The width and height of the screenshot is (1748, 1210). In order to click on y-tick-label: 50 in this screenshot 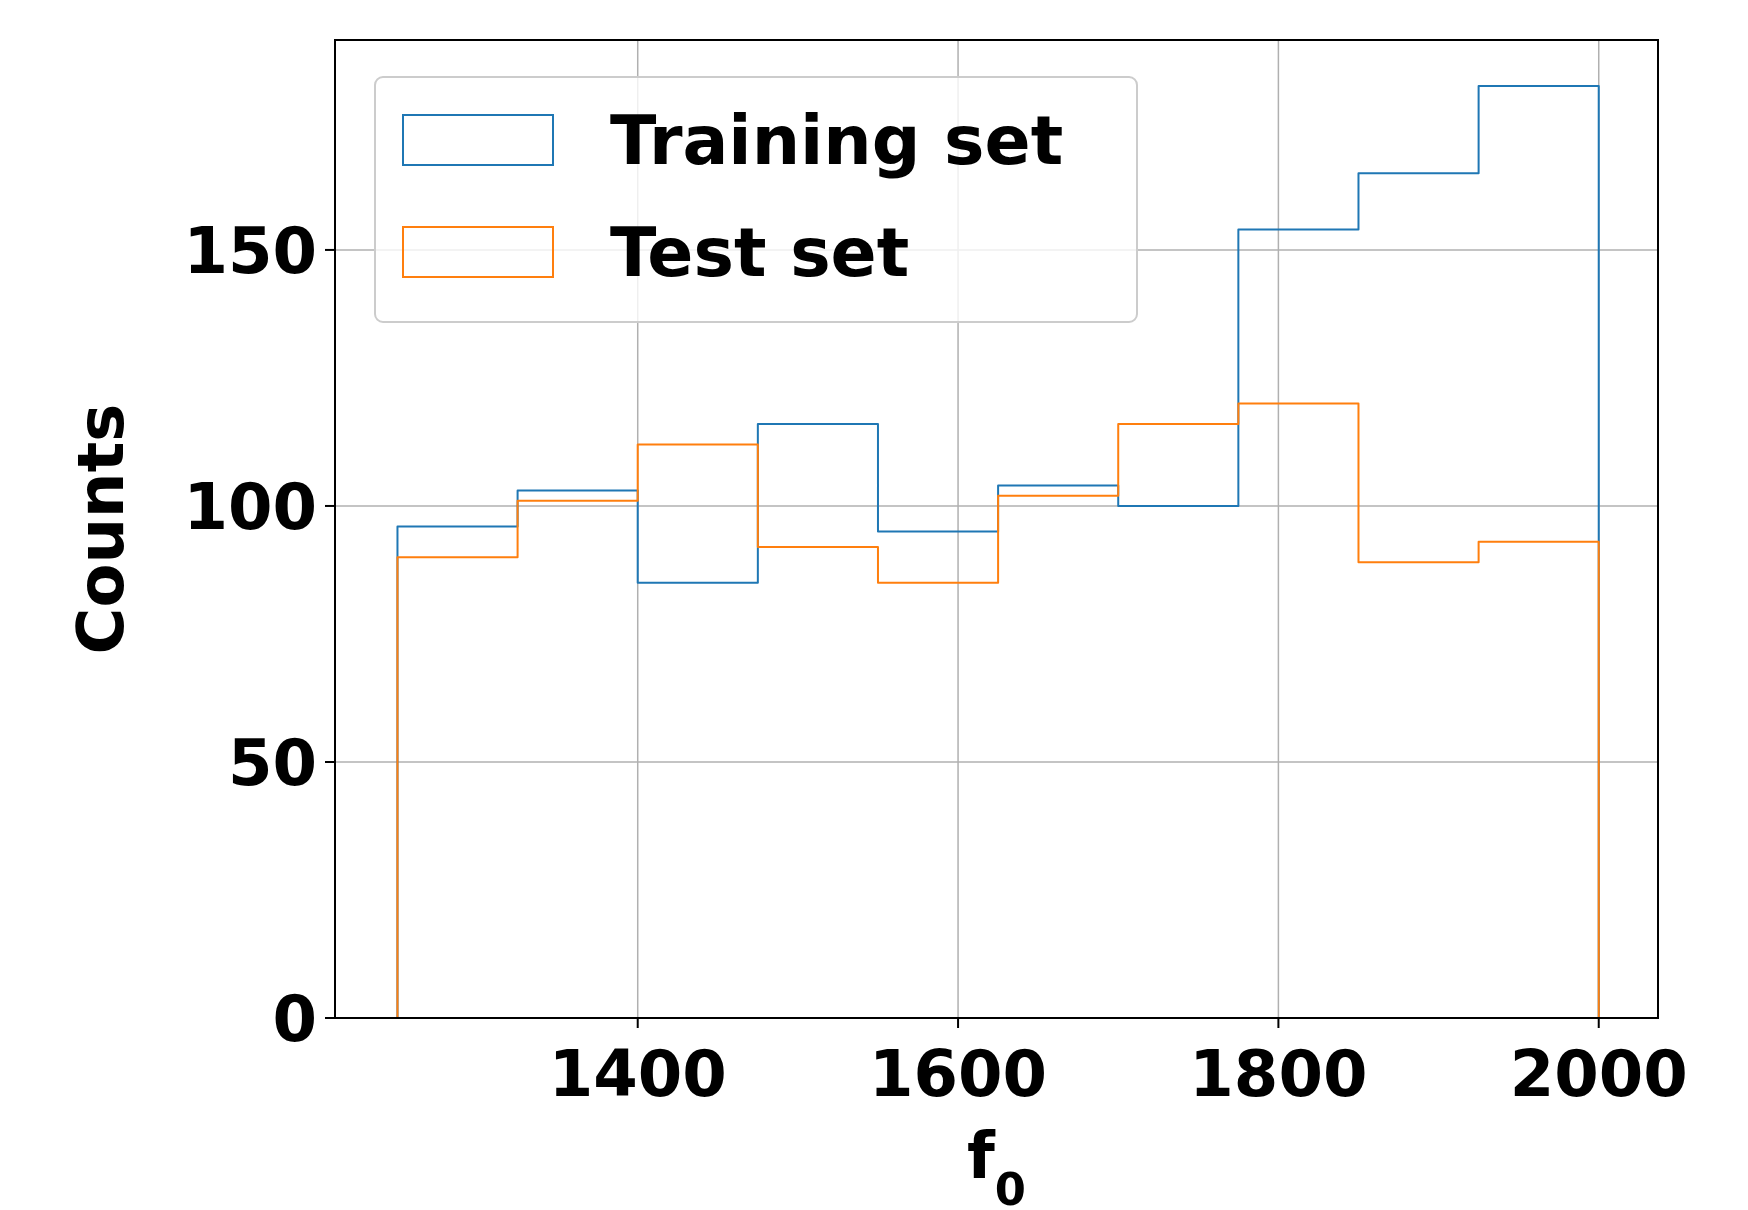, I will do `click(272, 763)`.